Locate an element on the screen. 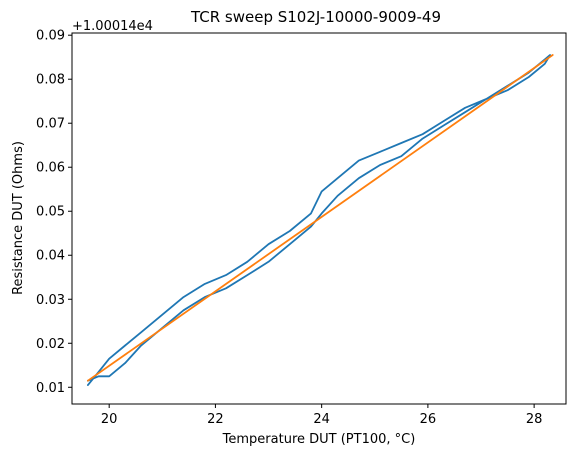 The height and width of the screenshot is (455, 576). y-tick-label: 0.09 is located at coordinates (50, 36).